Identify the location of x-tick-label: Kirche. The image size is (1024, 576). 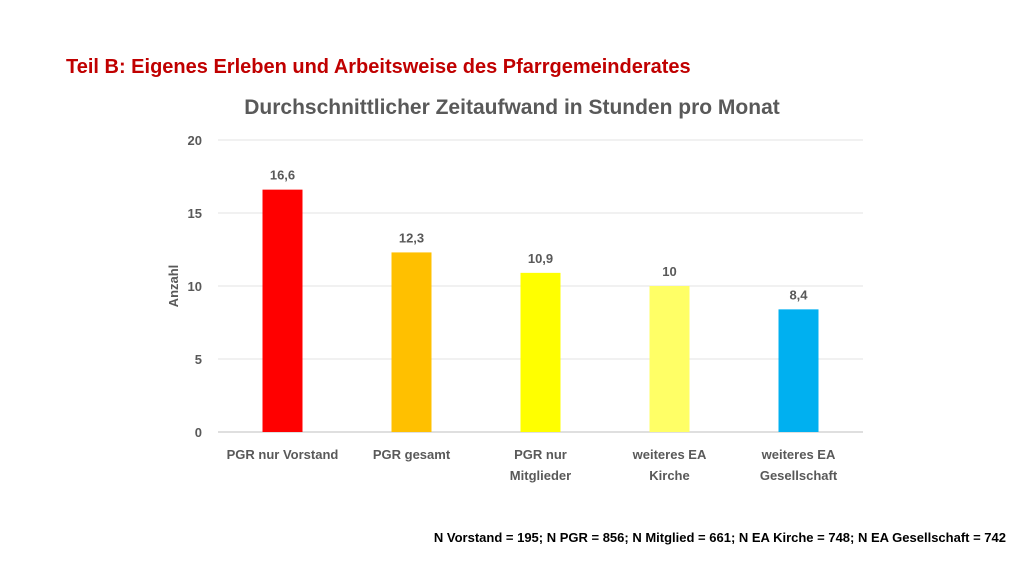
(669, 475).